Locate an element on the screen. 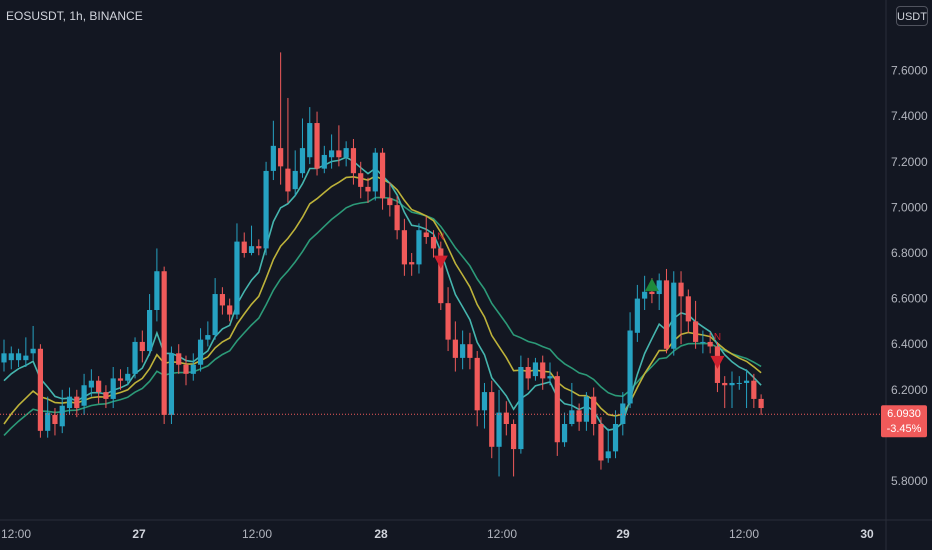  signals: NN is located at coordinates (579, 300).